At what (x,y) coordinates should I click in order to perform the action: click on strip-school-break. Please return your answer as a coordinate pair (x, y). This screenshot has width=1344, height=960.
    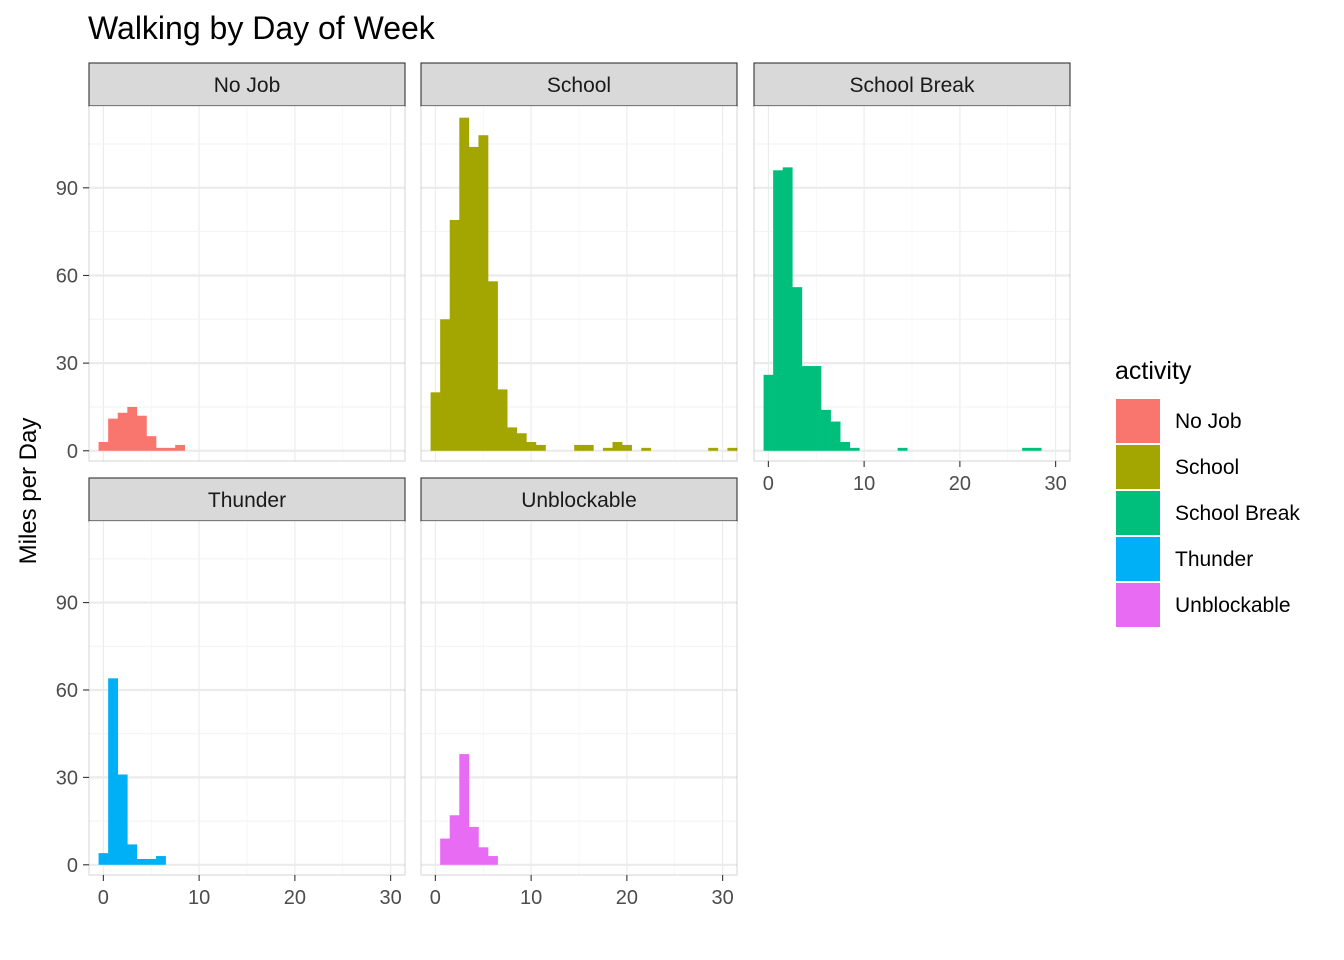
    Looking at the image, I should click on (912, 84).